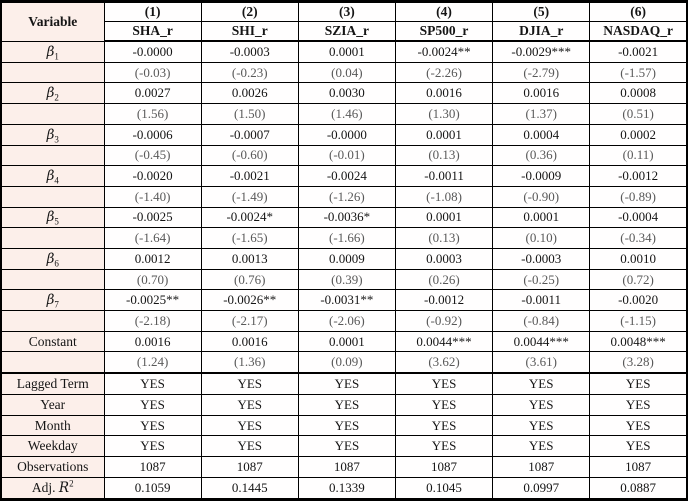  I want to click on row-label: Adj., so click(45, 487).